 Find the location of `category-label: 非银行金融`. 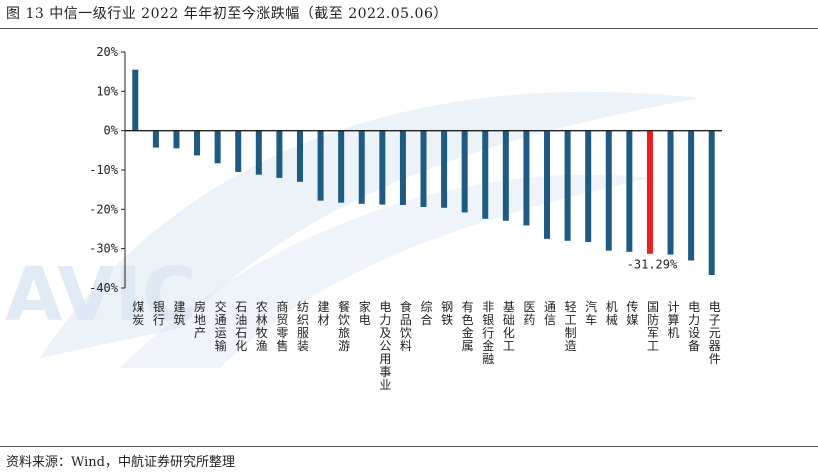

category-label: 非银行金融 is located at coordinates (488, 333).